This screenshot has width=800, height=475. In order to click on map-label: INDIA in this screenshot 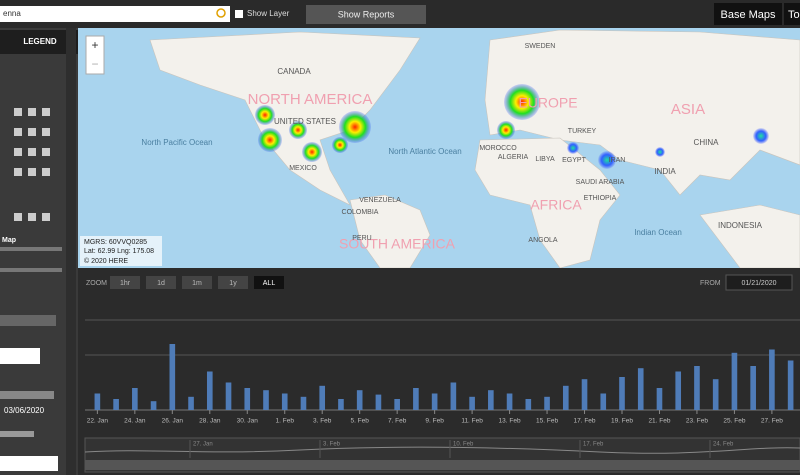, I will do `click(665, 171)`.